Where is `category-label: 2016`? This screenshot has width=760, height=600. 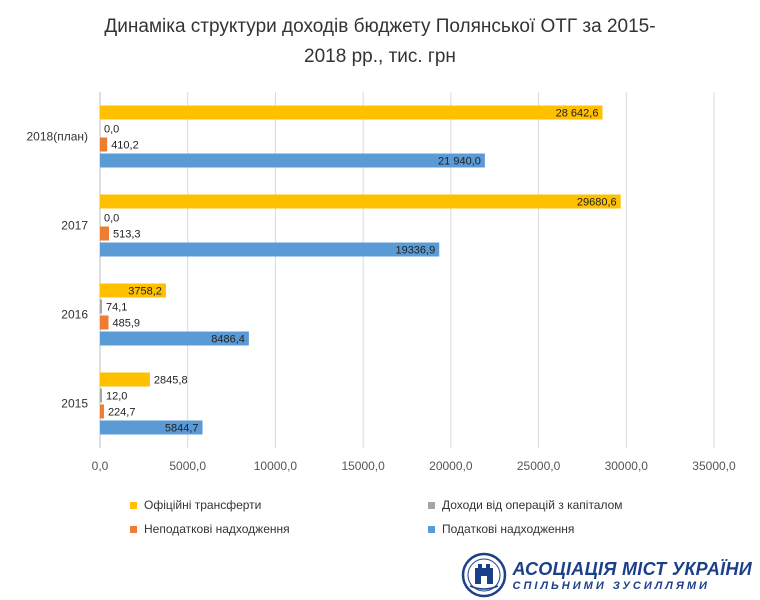
category-label: 2016 is located at coordinates (74, 315).